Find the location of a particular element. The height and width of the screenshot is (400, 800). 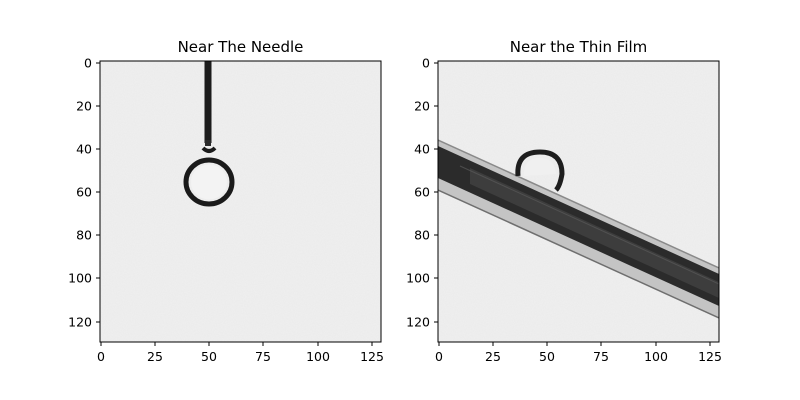

needle-shape is located at coordinates (208, 102).